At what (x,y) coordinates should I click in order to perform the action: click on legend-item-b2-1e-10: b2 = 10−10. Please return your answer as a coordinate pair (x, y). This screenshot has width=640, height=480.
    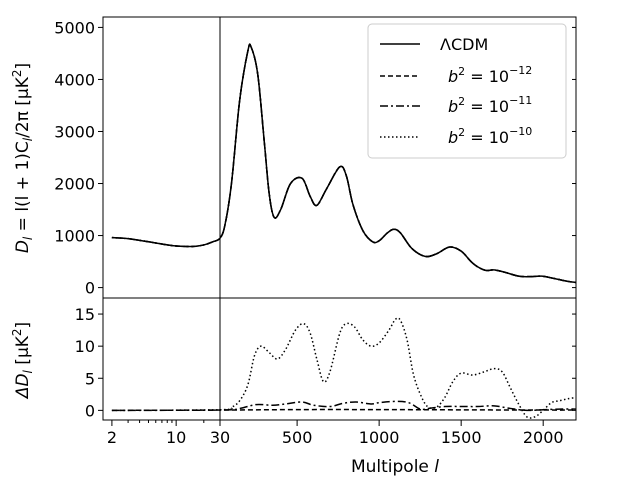
    Looking at the image, I should click on (456, 136).